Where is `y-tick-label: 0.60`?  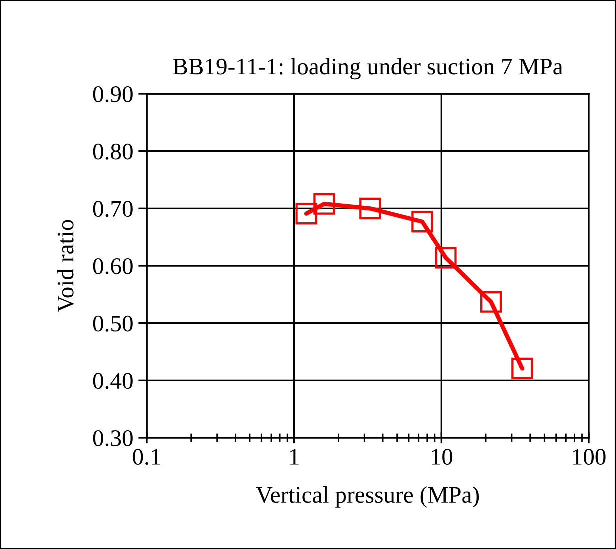
y-tick-label: 0.60 is located at coordinates (113, 266).